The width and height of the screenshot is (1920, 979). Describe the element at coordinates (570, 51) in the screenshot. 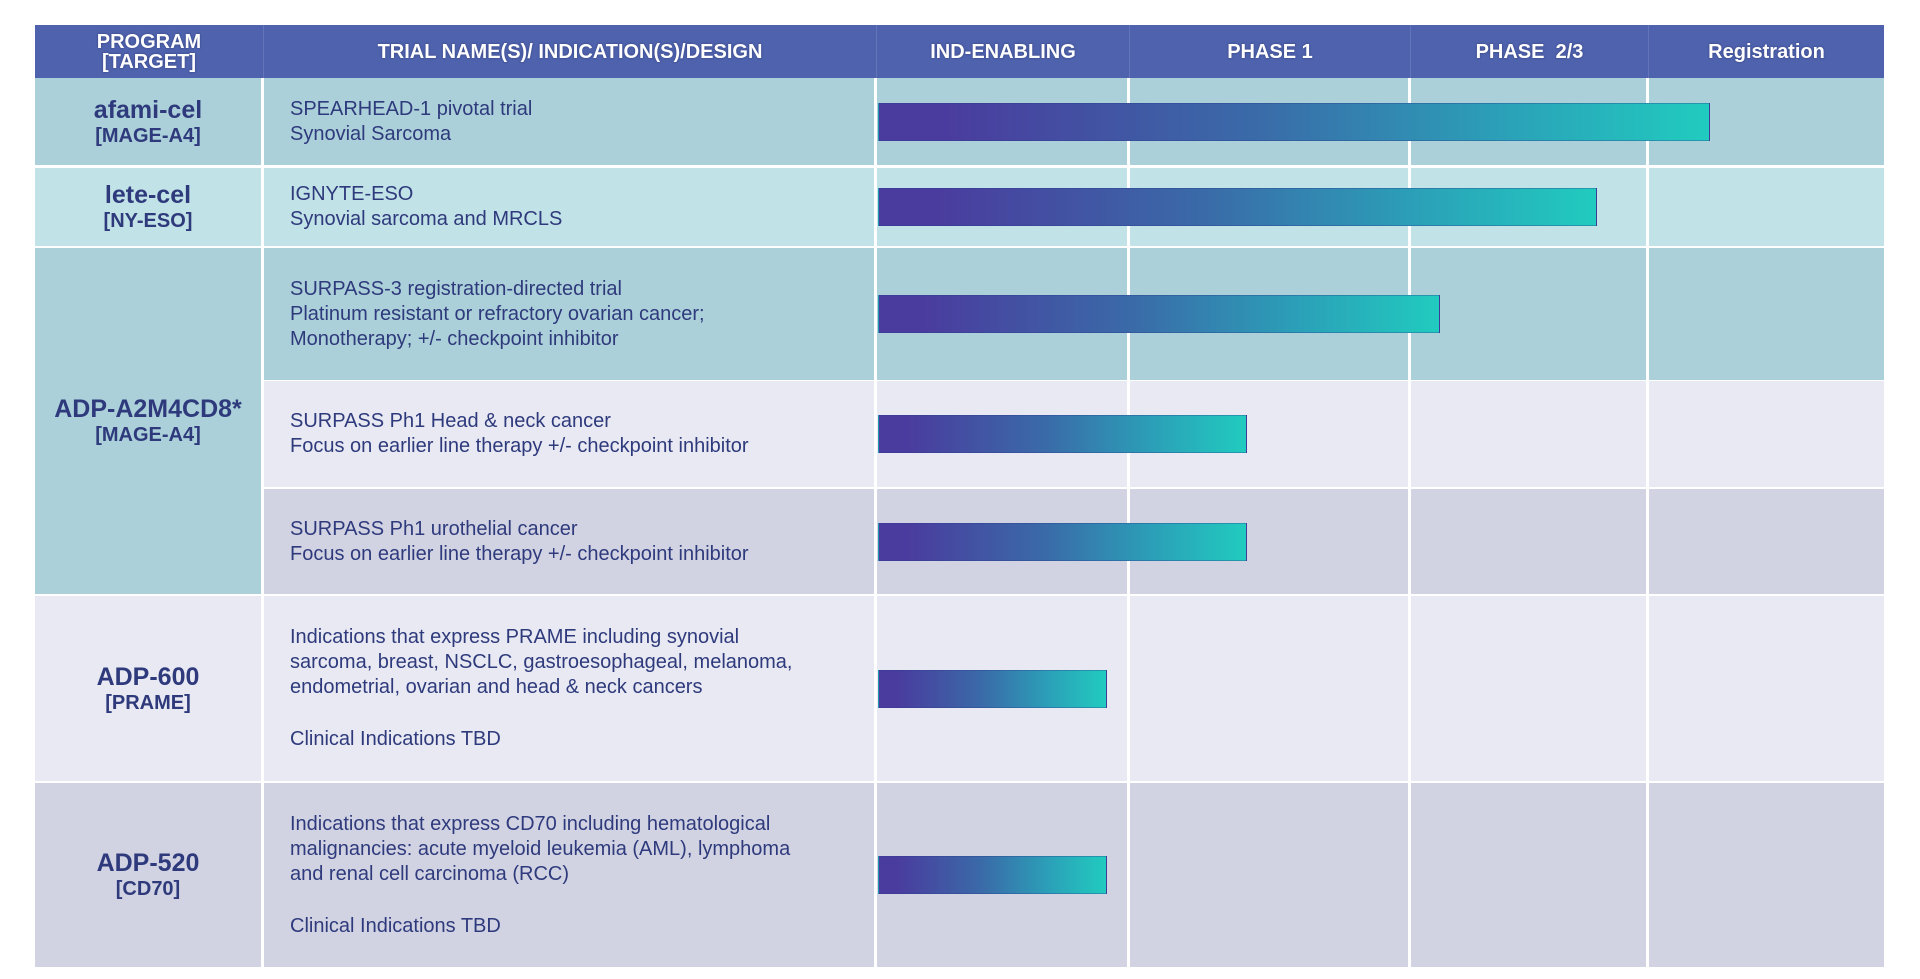

I see `header-trial: TRIAL NAME(S)/ INDICATION(S)/DESIGN` at that location.